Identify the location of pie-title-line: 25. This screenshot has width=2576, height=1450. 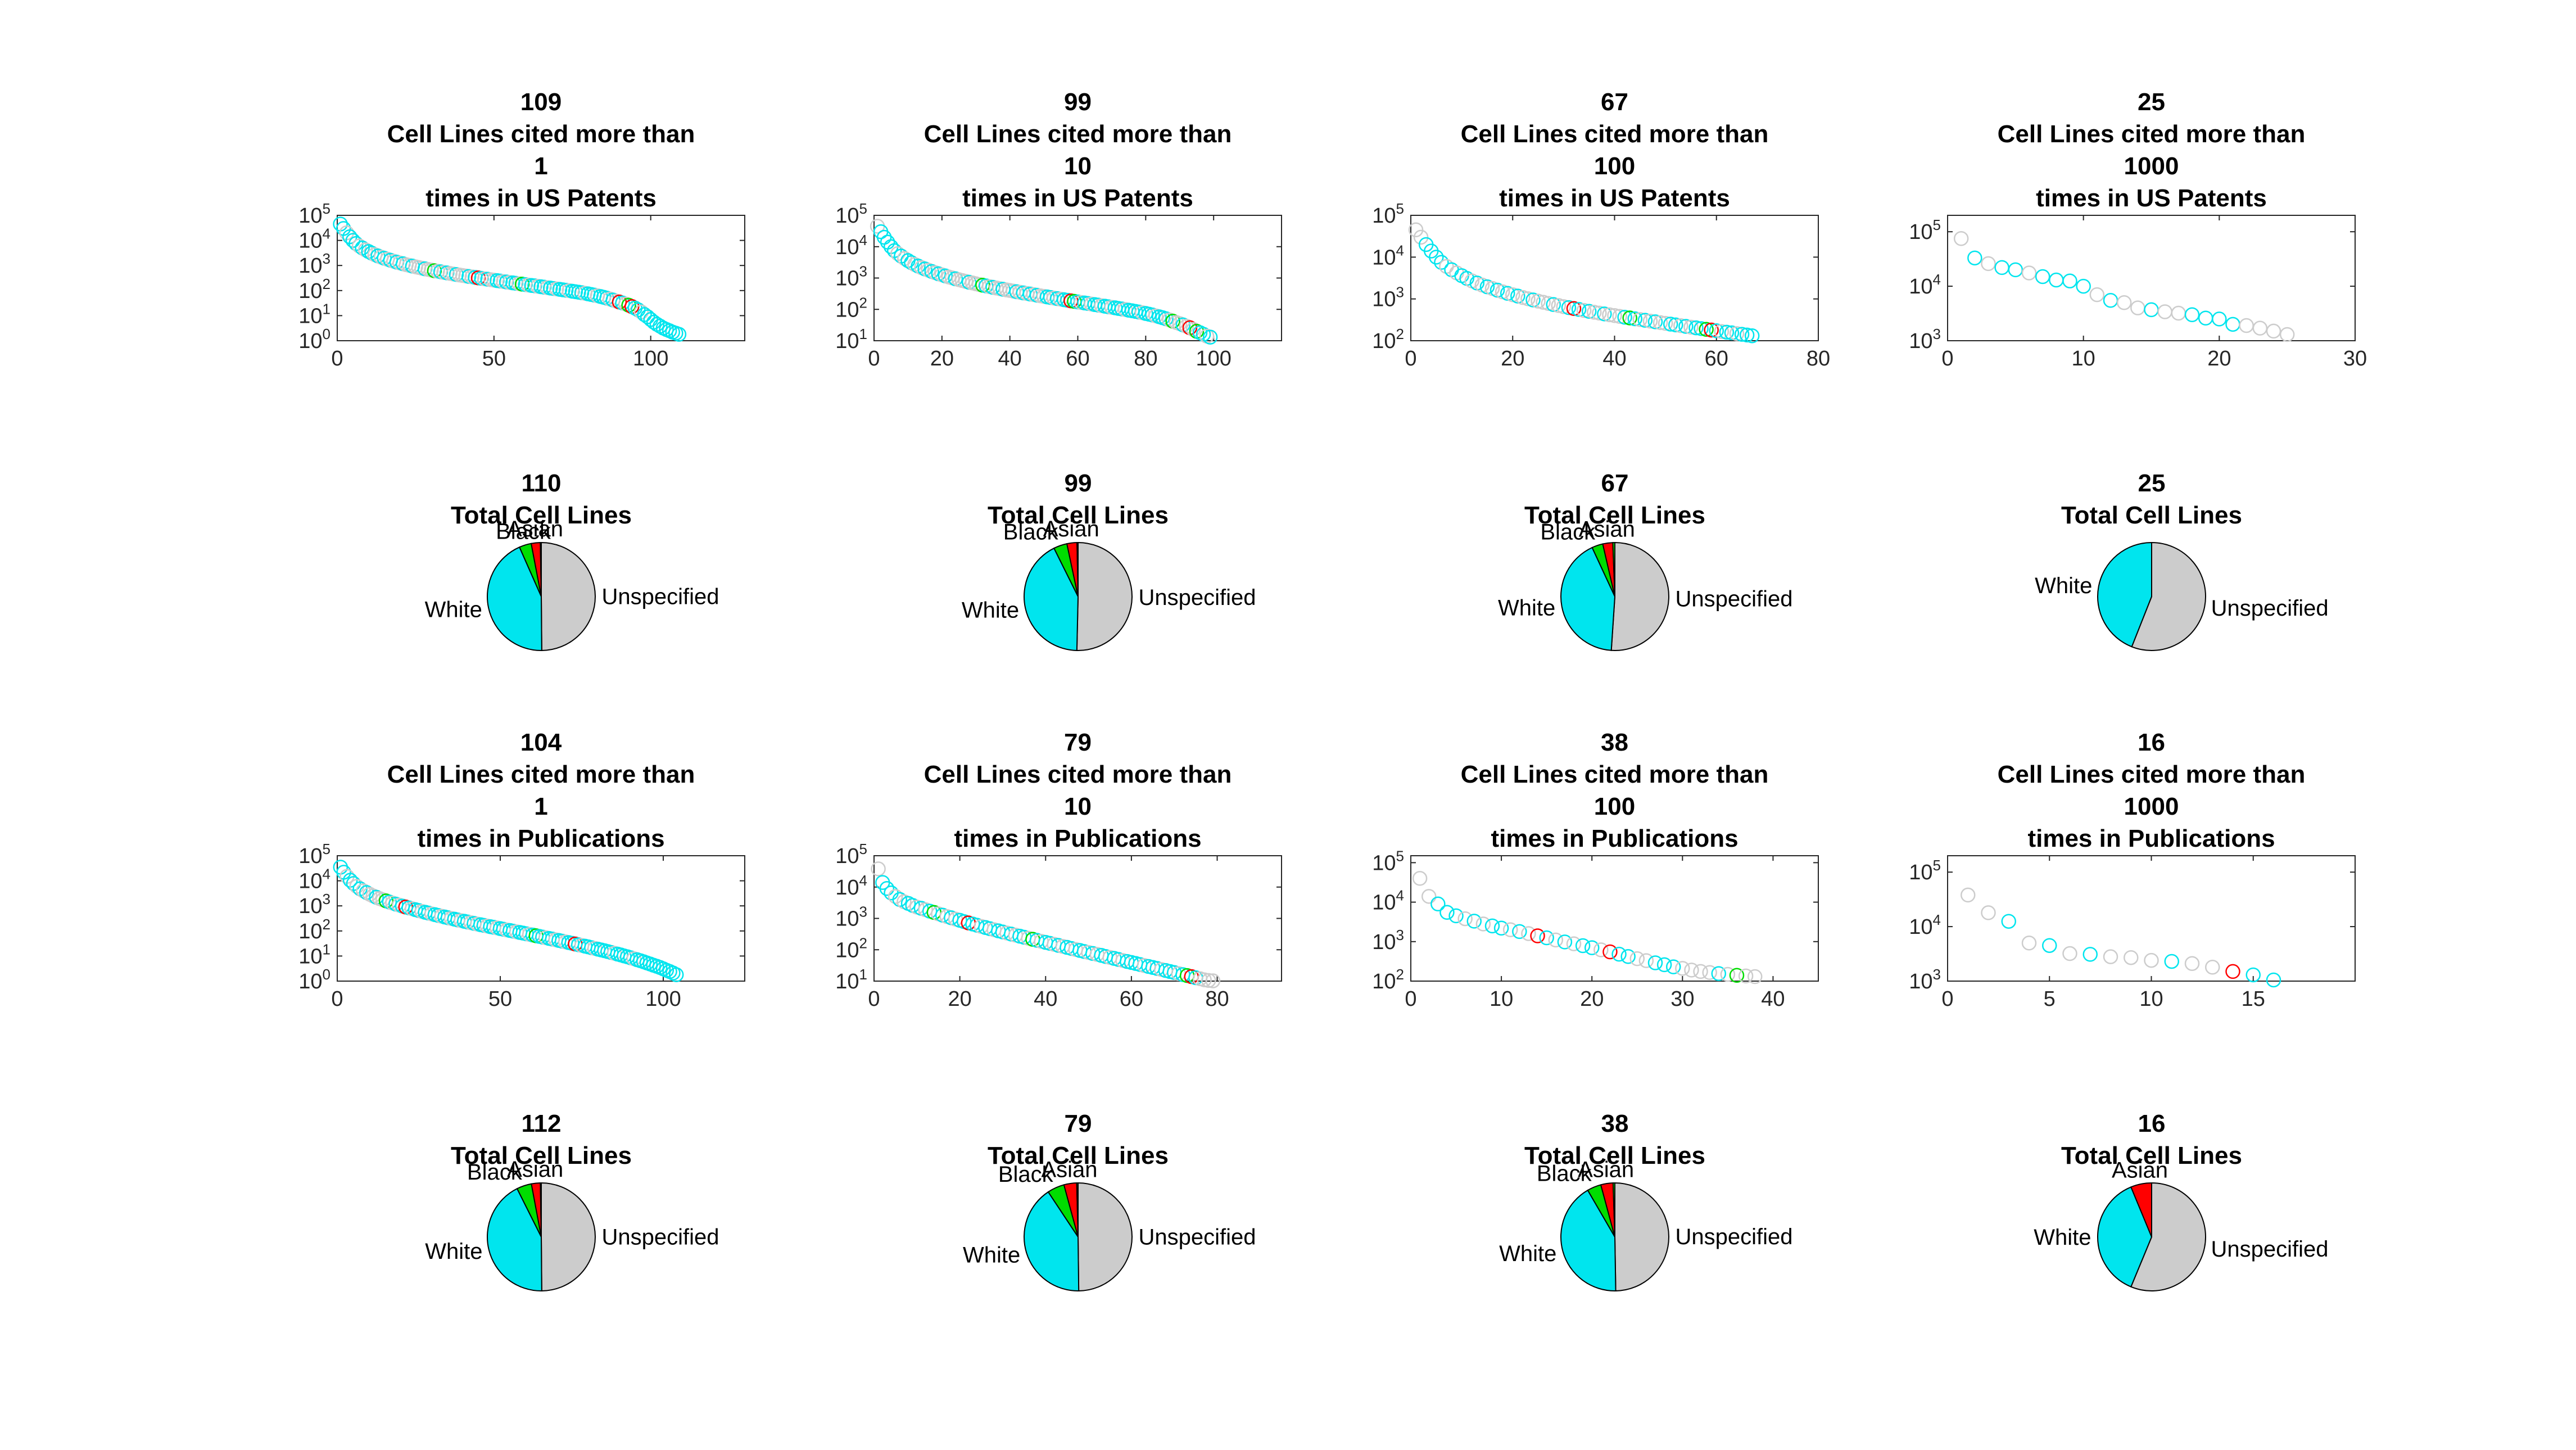
(2152, 483).